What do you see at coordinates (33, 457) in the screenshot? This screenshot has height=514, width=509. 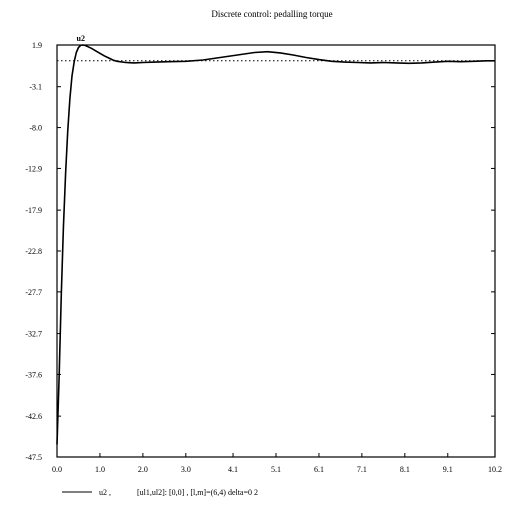 I see `y-tick-label: -47.5` at bounding box center [33, 457].